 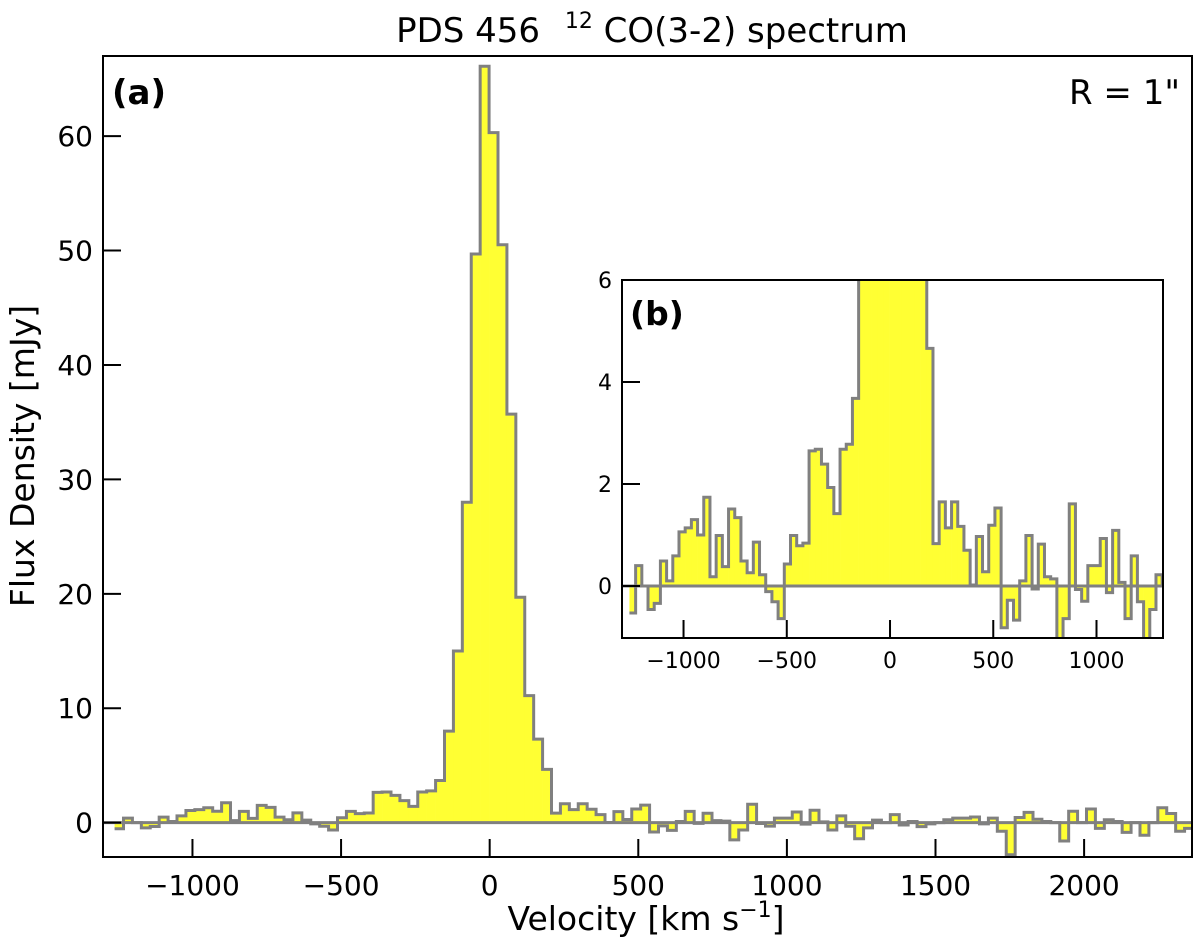 What do you see at coordinates (756, 31) in the screenshot?
I see `title-suffix: CO(3-2) spectrum` at bounding box center [756, 31].